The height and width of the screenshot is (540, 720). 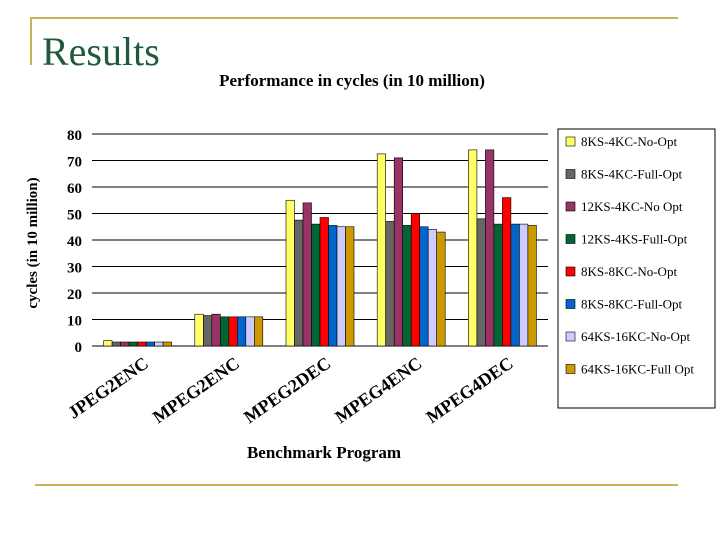 I want to click on x-axis-label: Benchmark Program, so click(x=324, y=452).